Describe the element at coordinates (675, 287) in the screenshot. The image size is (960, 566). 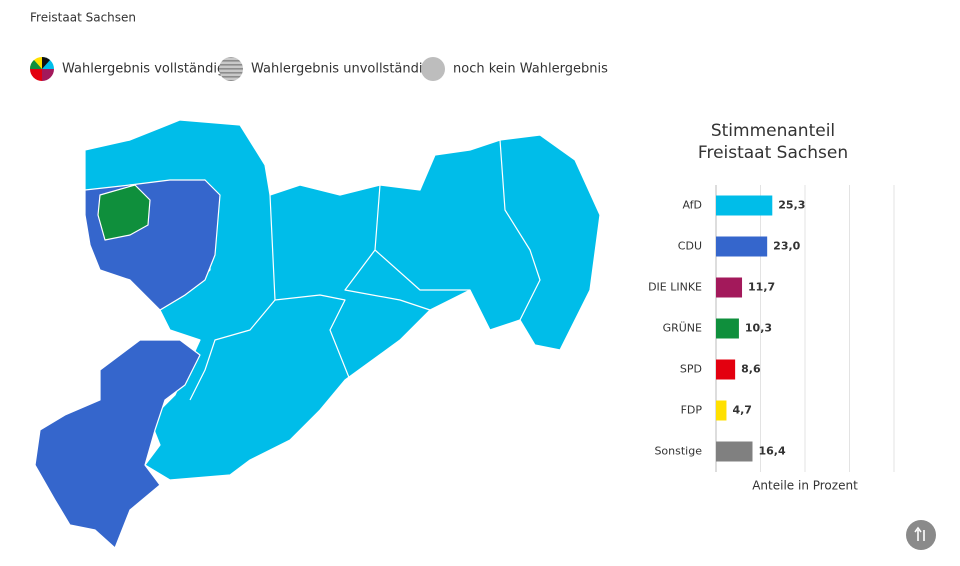
I see `category-label: DIE LINKE` at that location.